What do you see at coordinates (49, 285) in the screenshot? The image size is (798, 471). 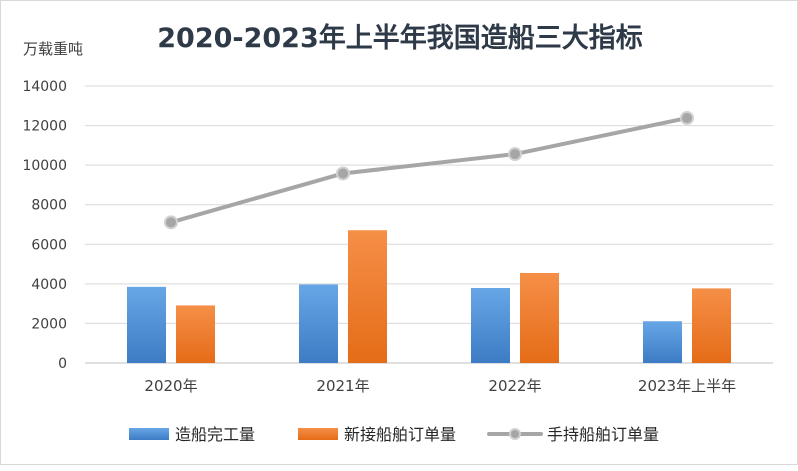 I see `y-tick-label: 4000` at bounding box center [49, 285].